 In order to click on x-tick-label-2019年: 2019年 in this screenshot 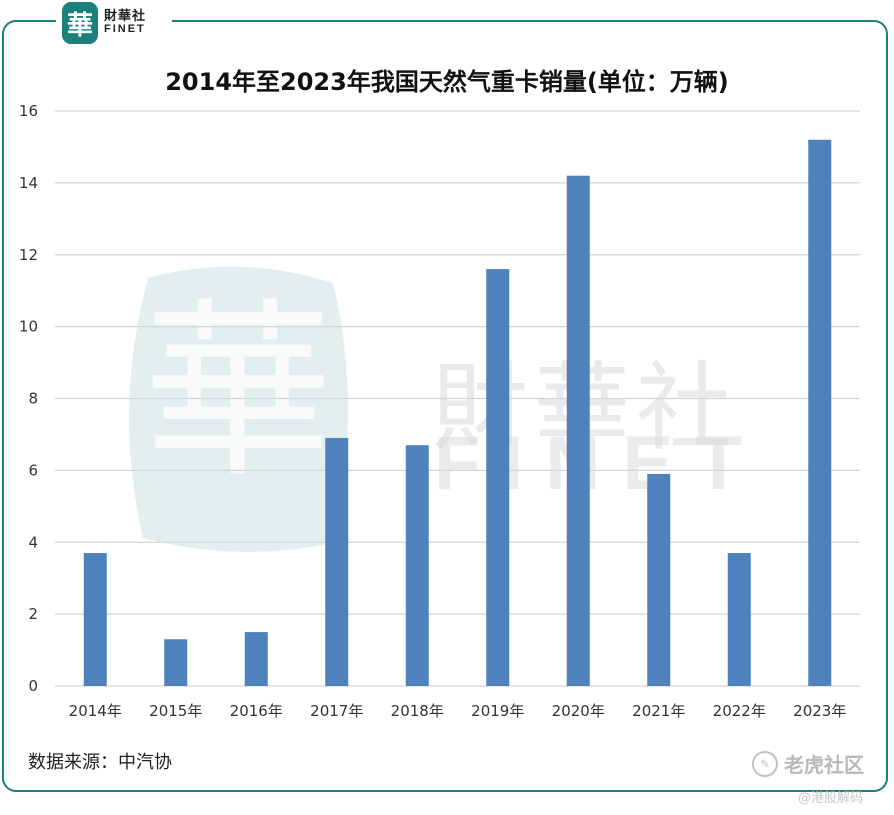, I will do `click(497, 711)`.